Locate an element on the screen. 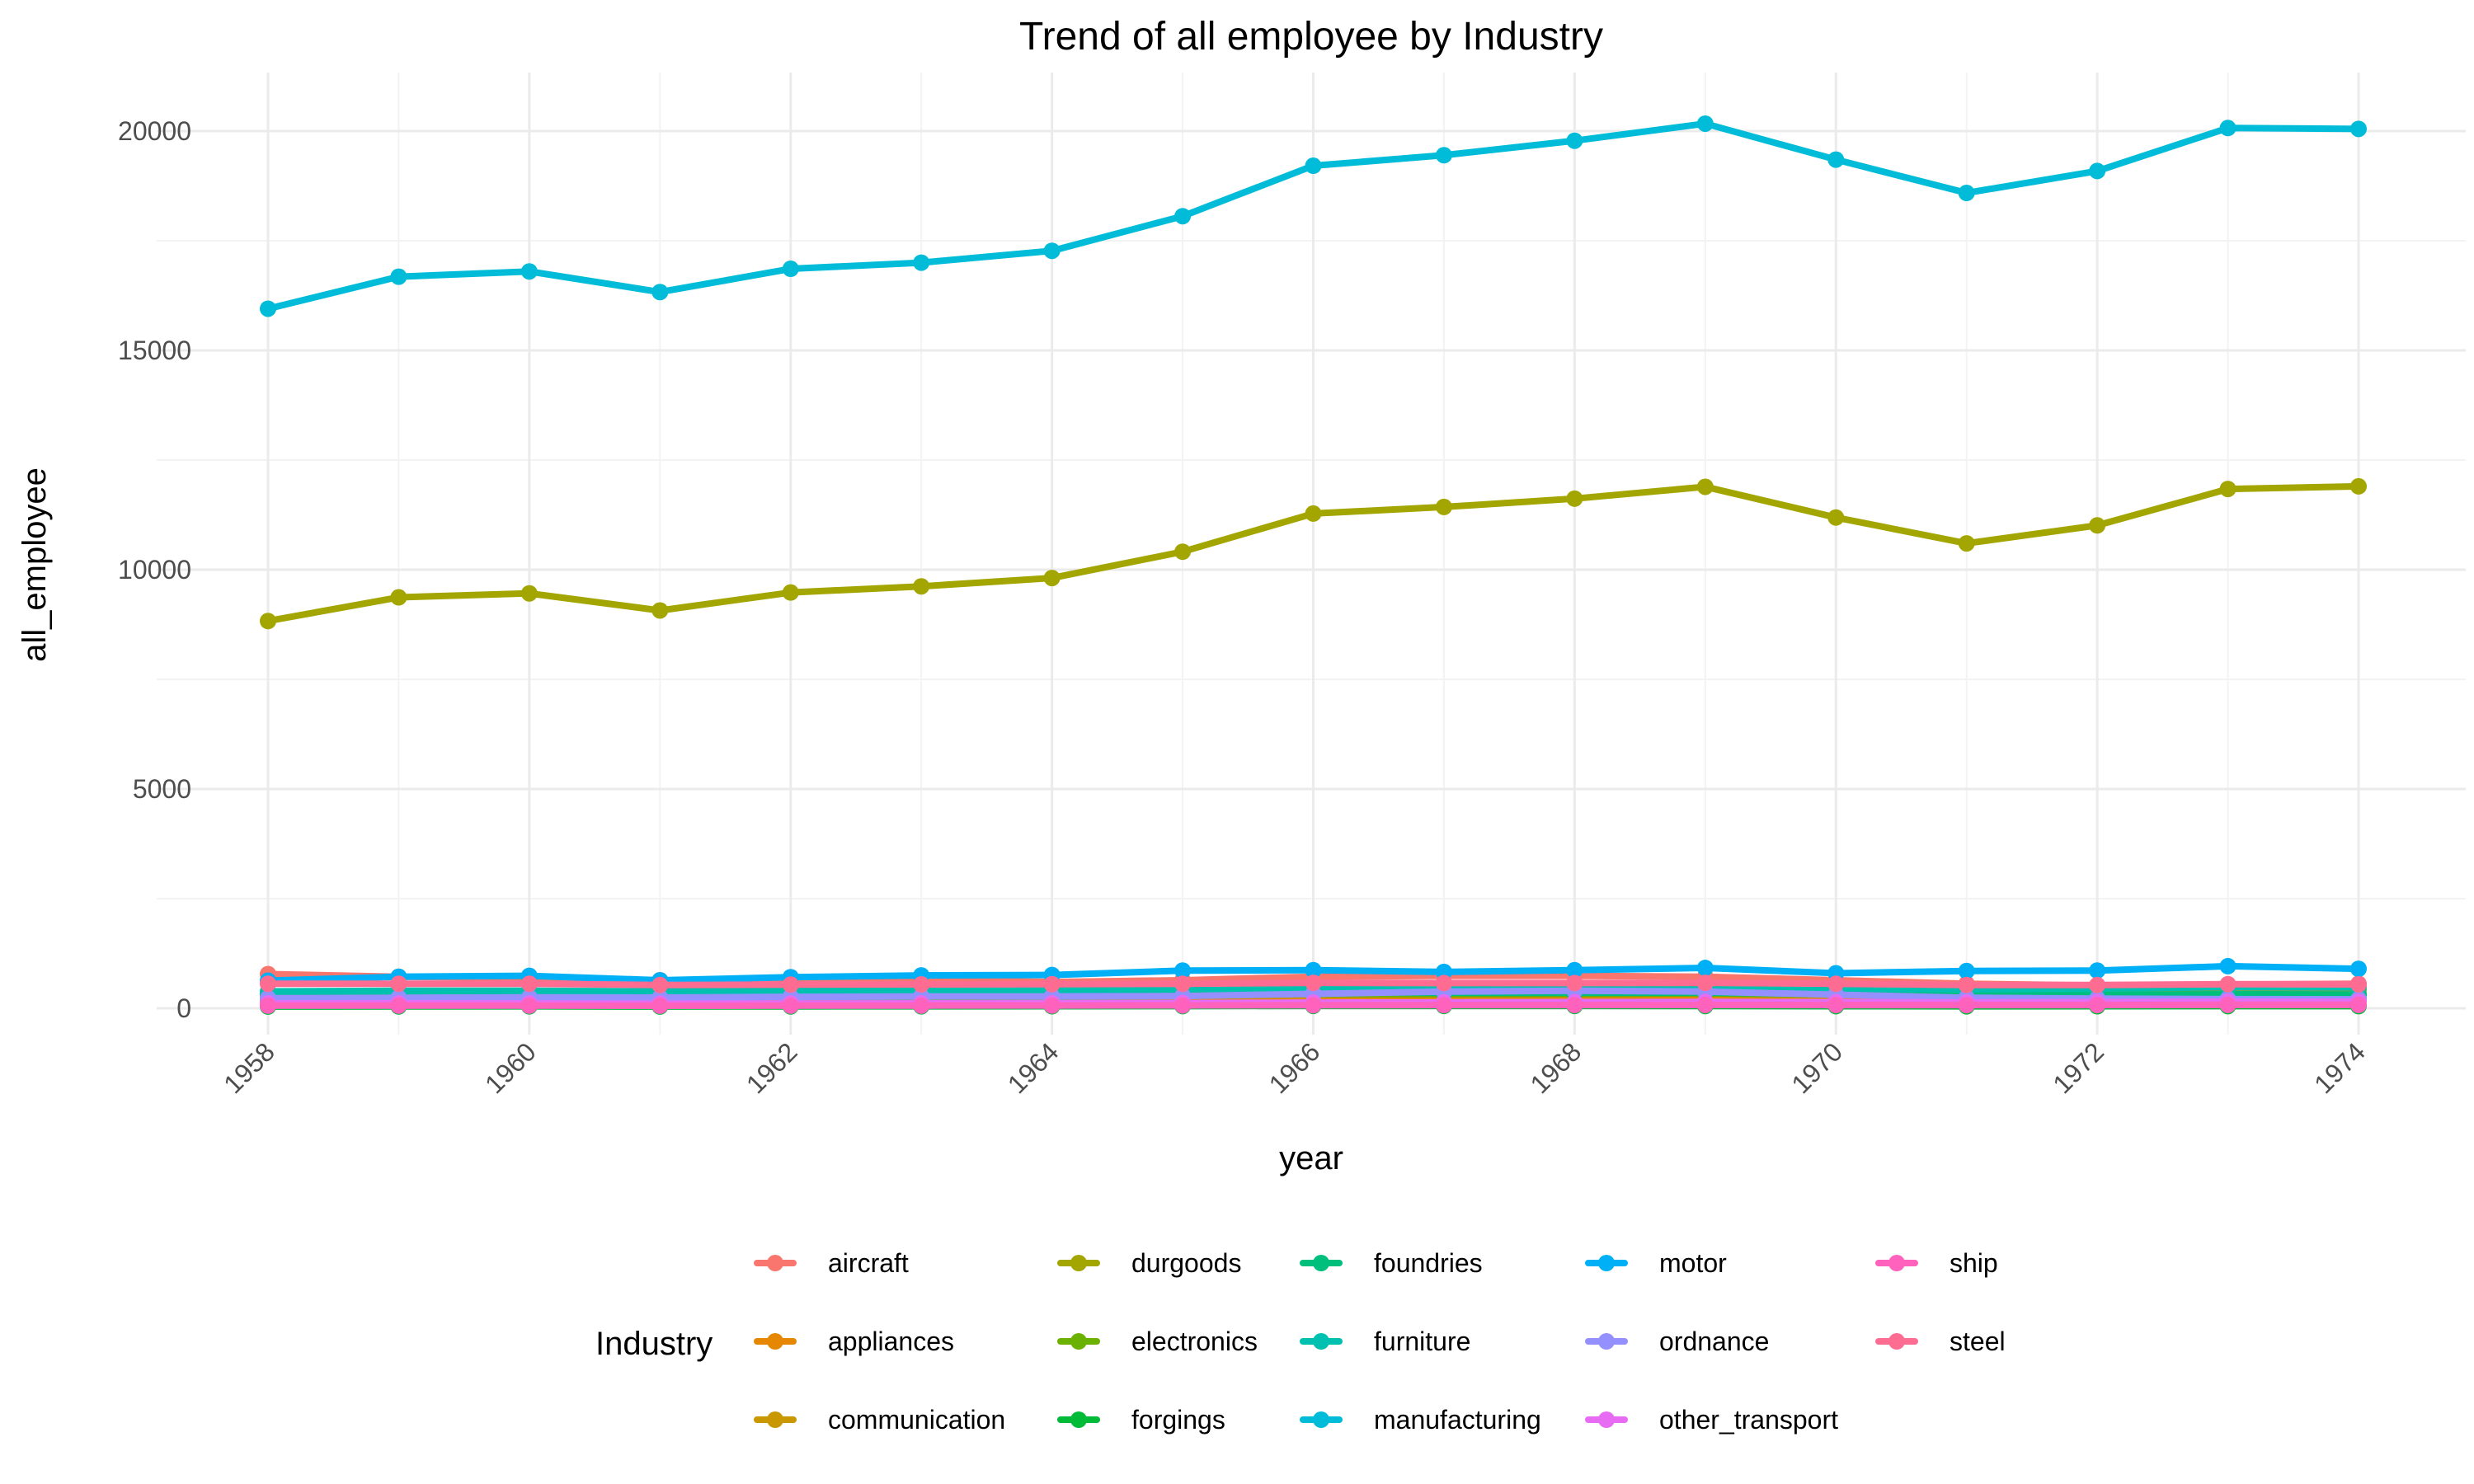 The image size is (2474, 1484). data-point-durgoods-1960 is located at coordinates (529, 593).